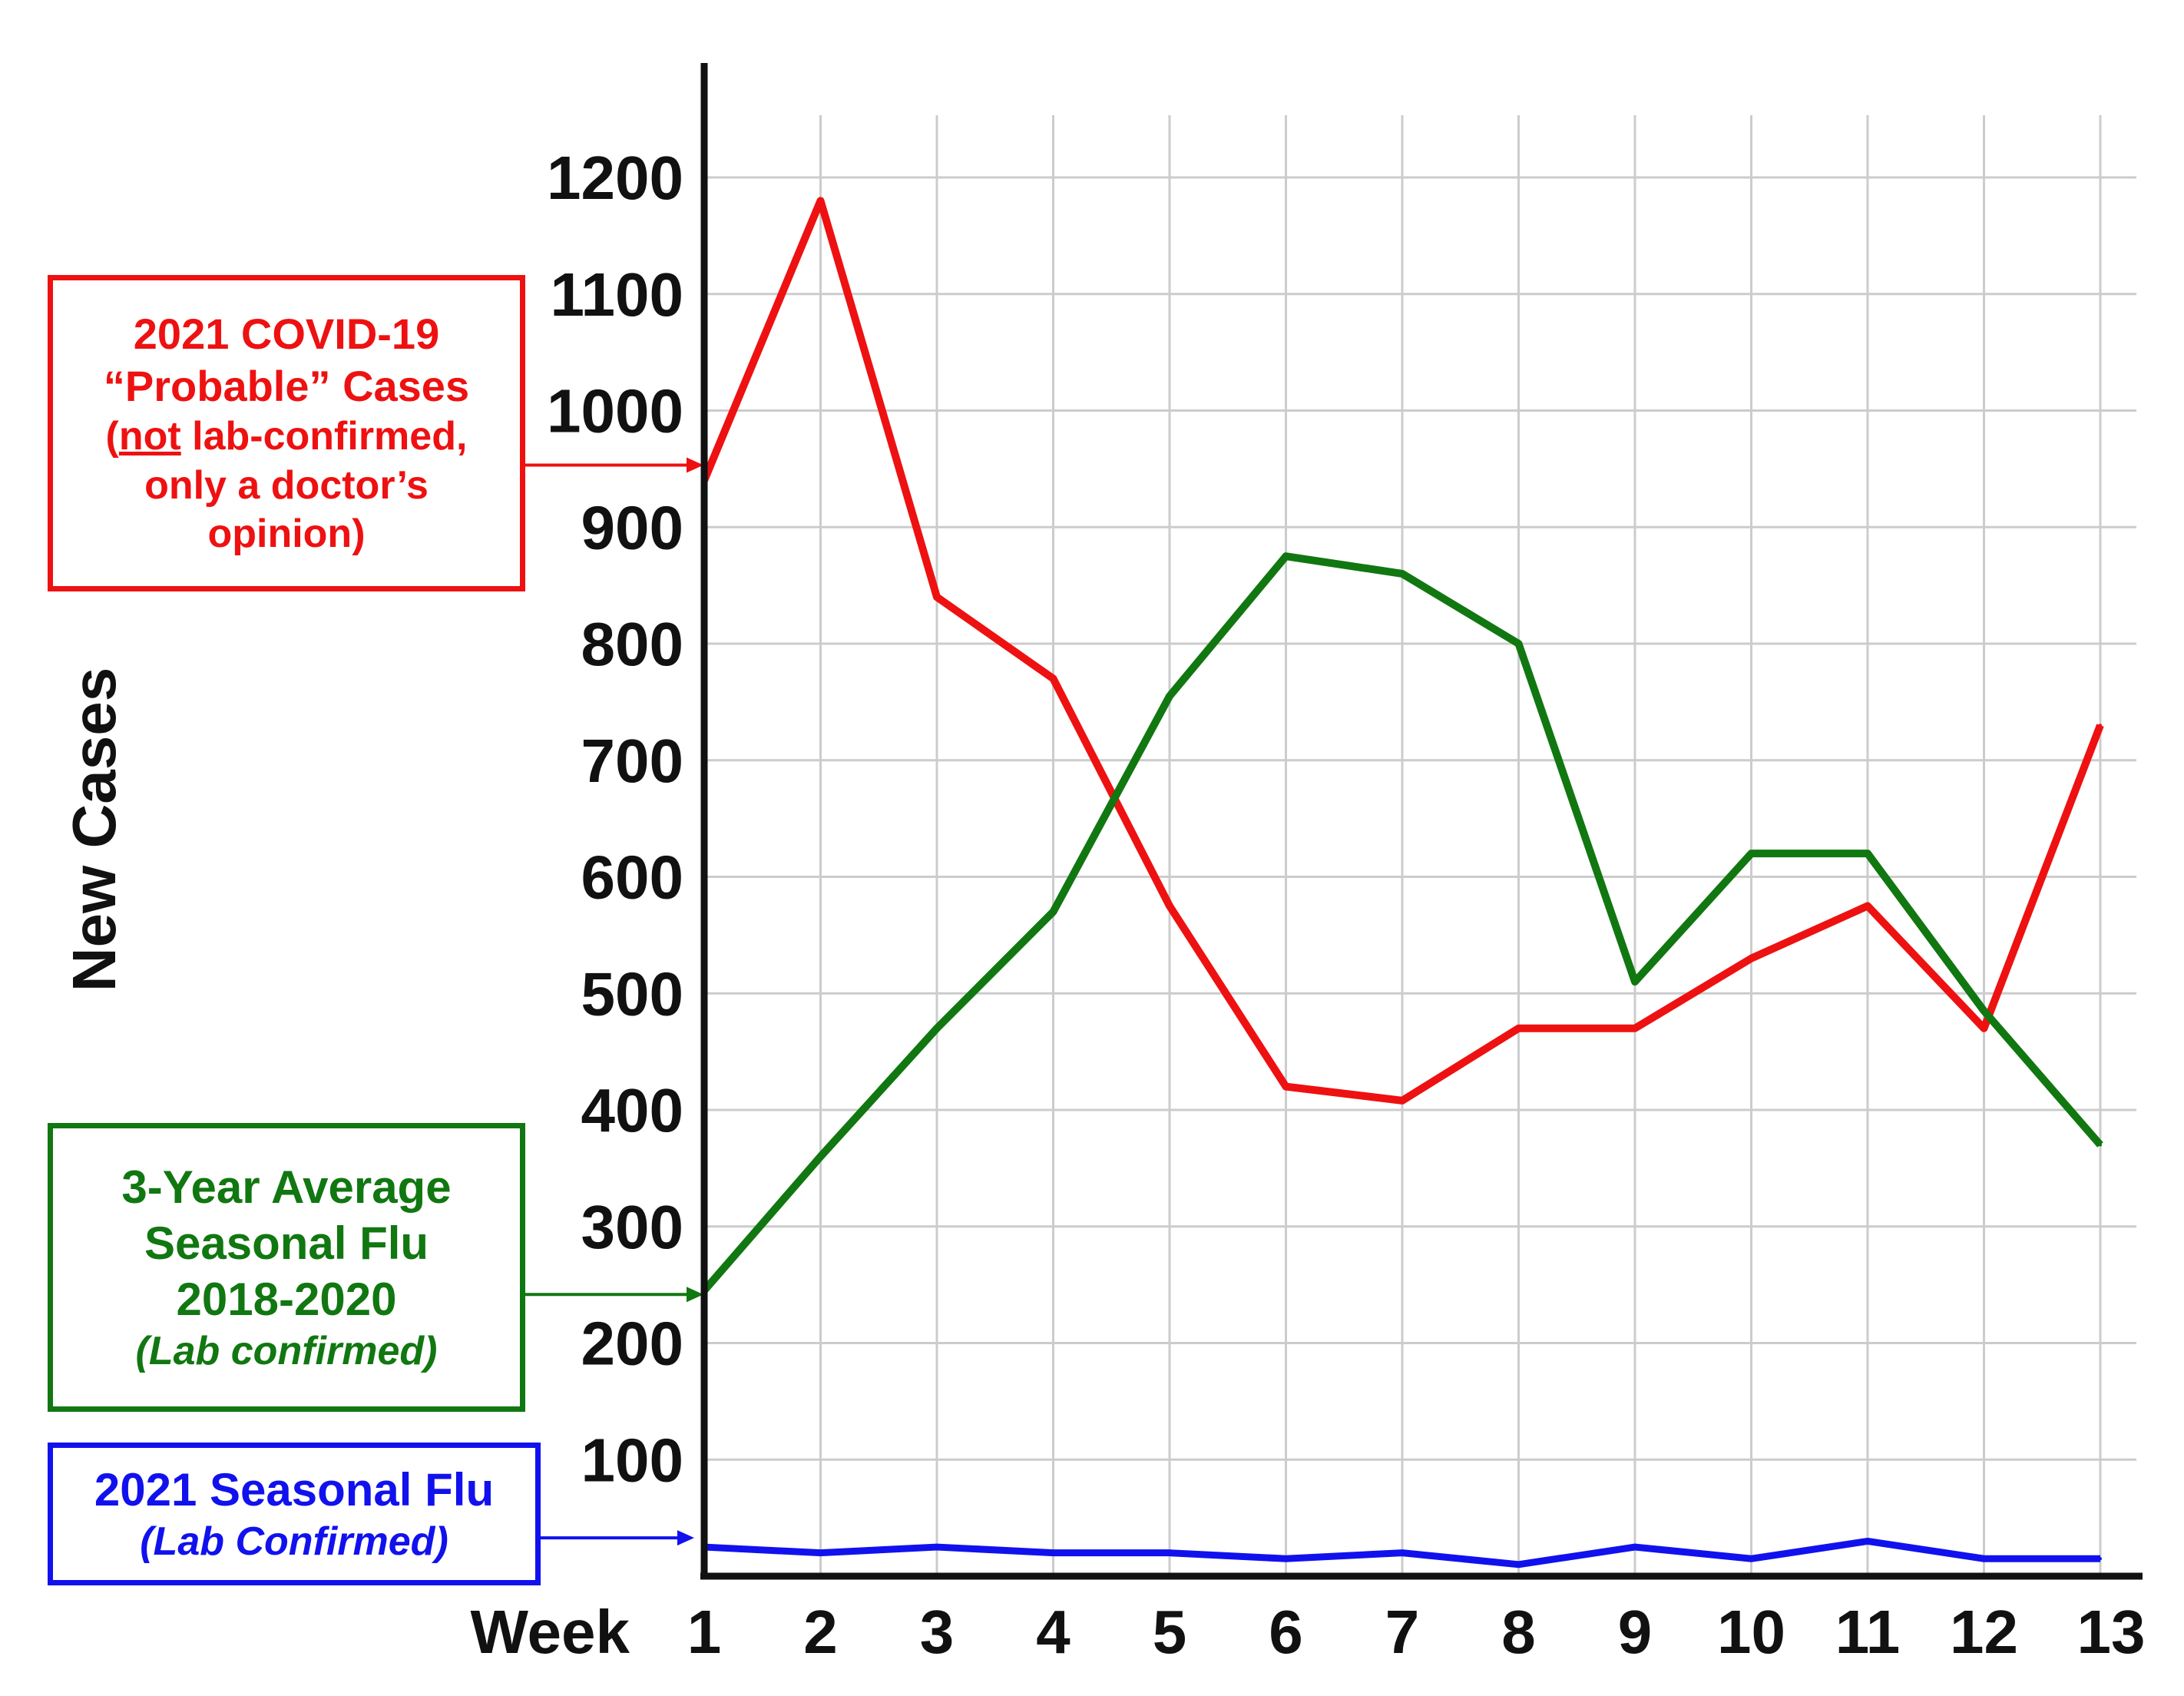  I want to click on x-tick-label: 6, so click(1286, 1632).